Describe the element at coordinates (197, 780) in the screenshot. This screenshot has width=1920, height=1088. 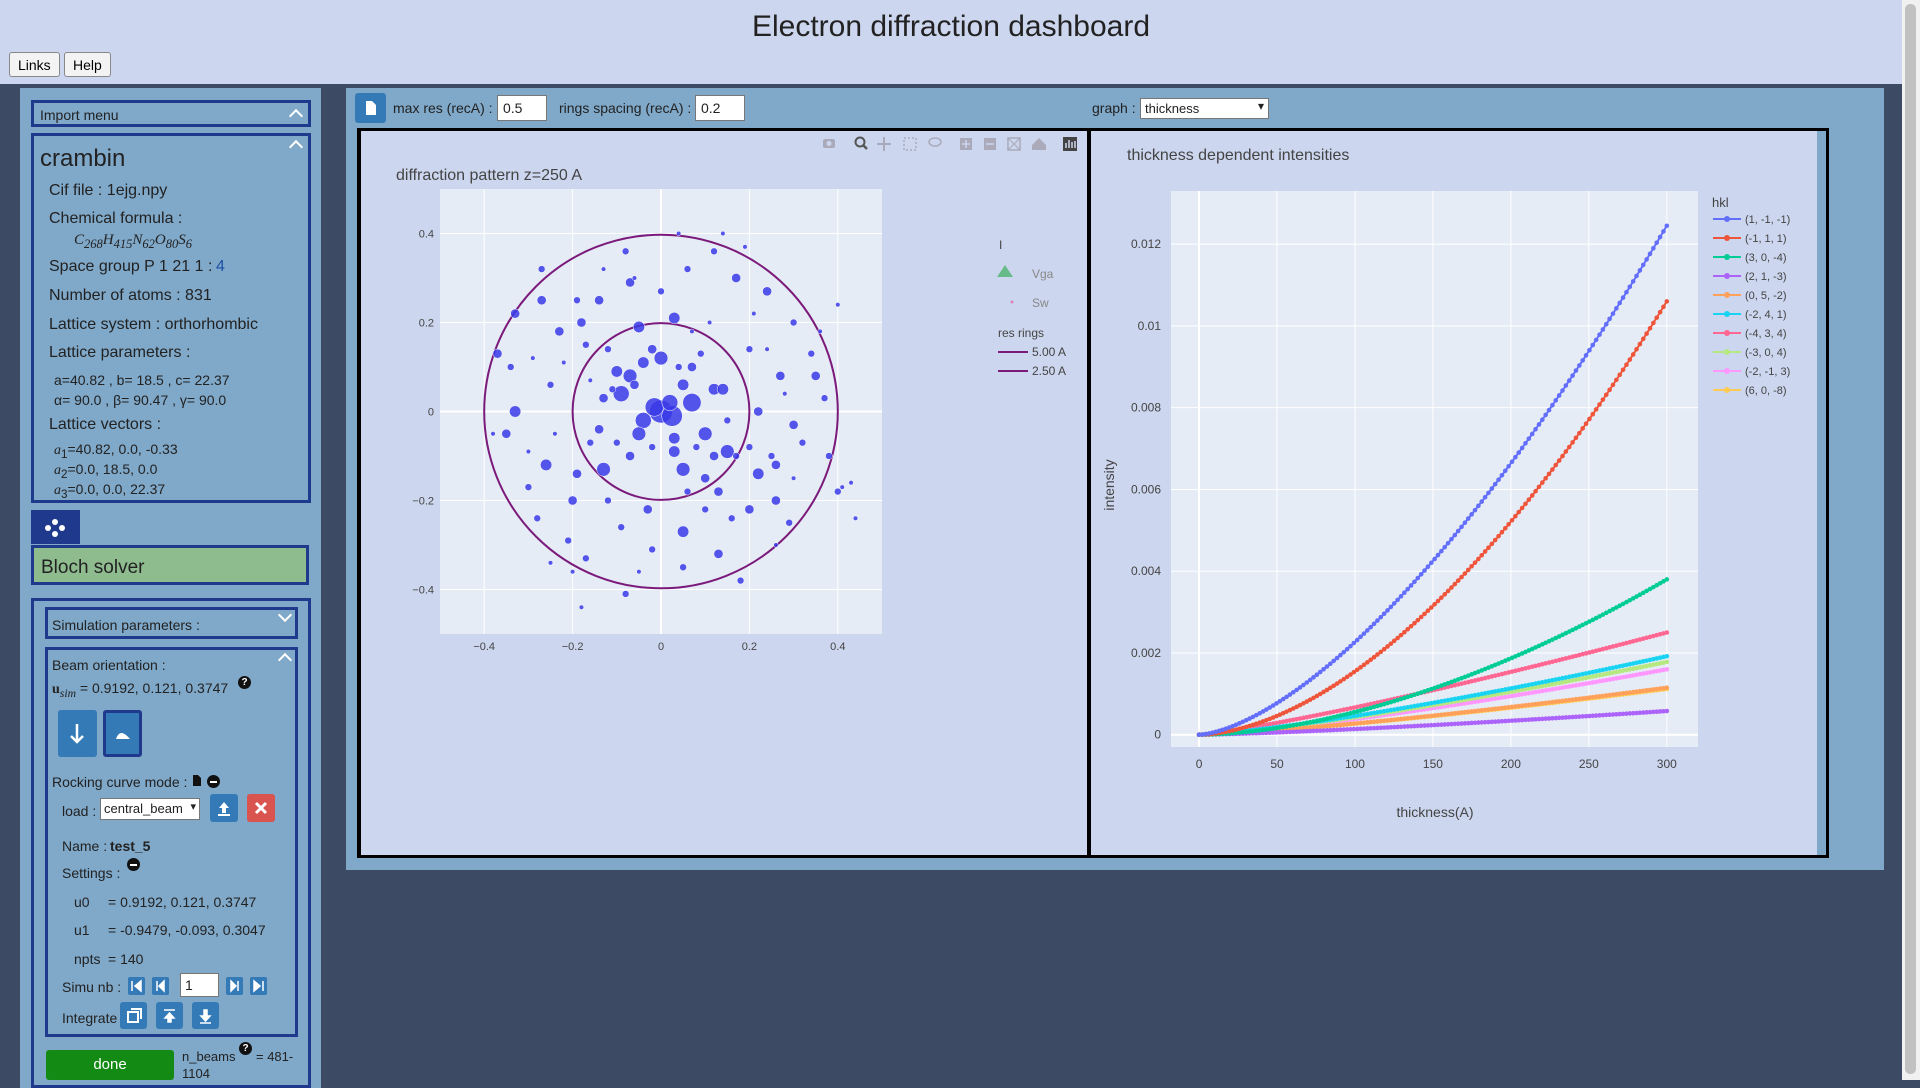
I see `file-icon` at that location.